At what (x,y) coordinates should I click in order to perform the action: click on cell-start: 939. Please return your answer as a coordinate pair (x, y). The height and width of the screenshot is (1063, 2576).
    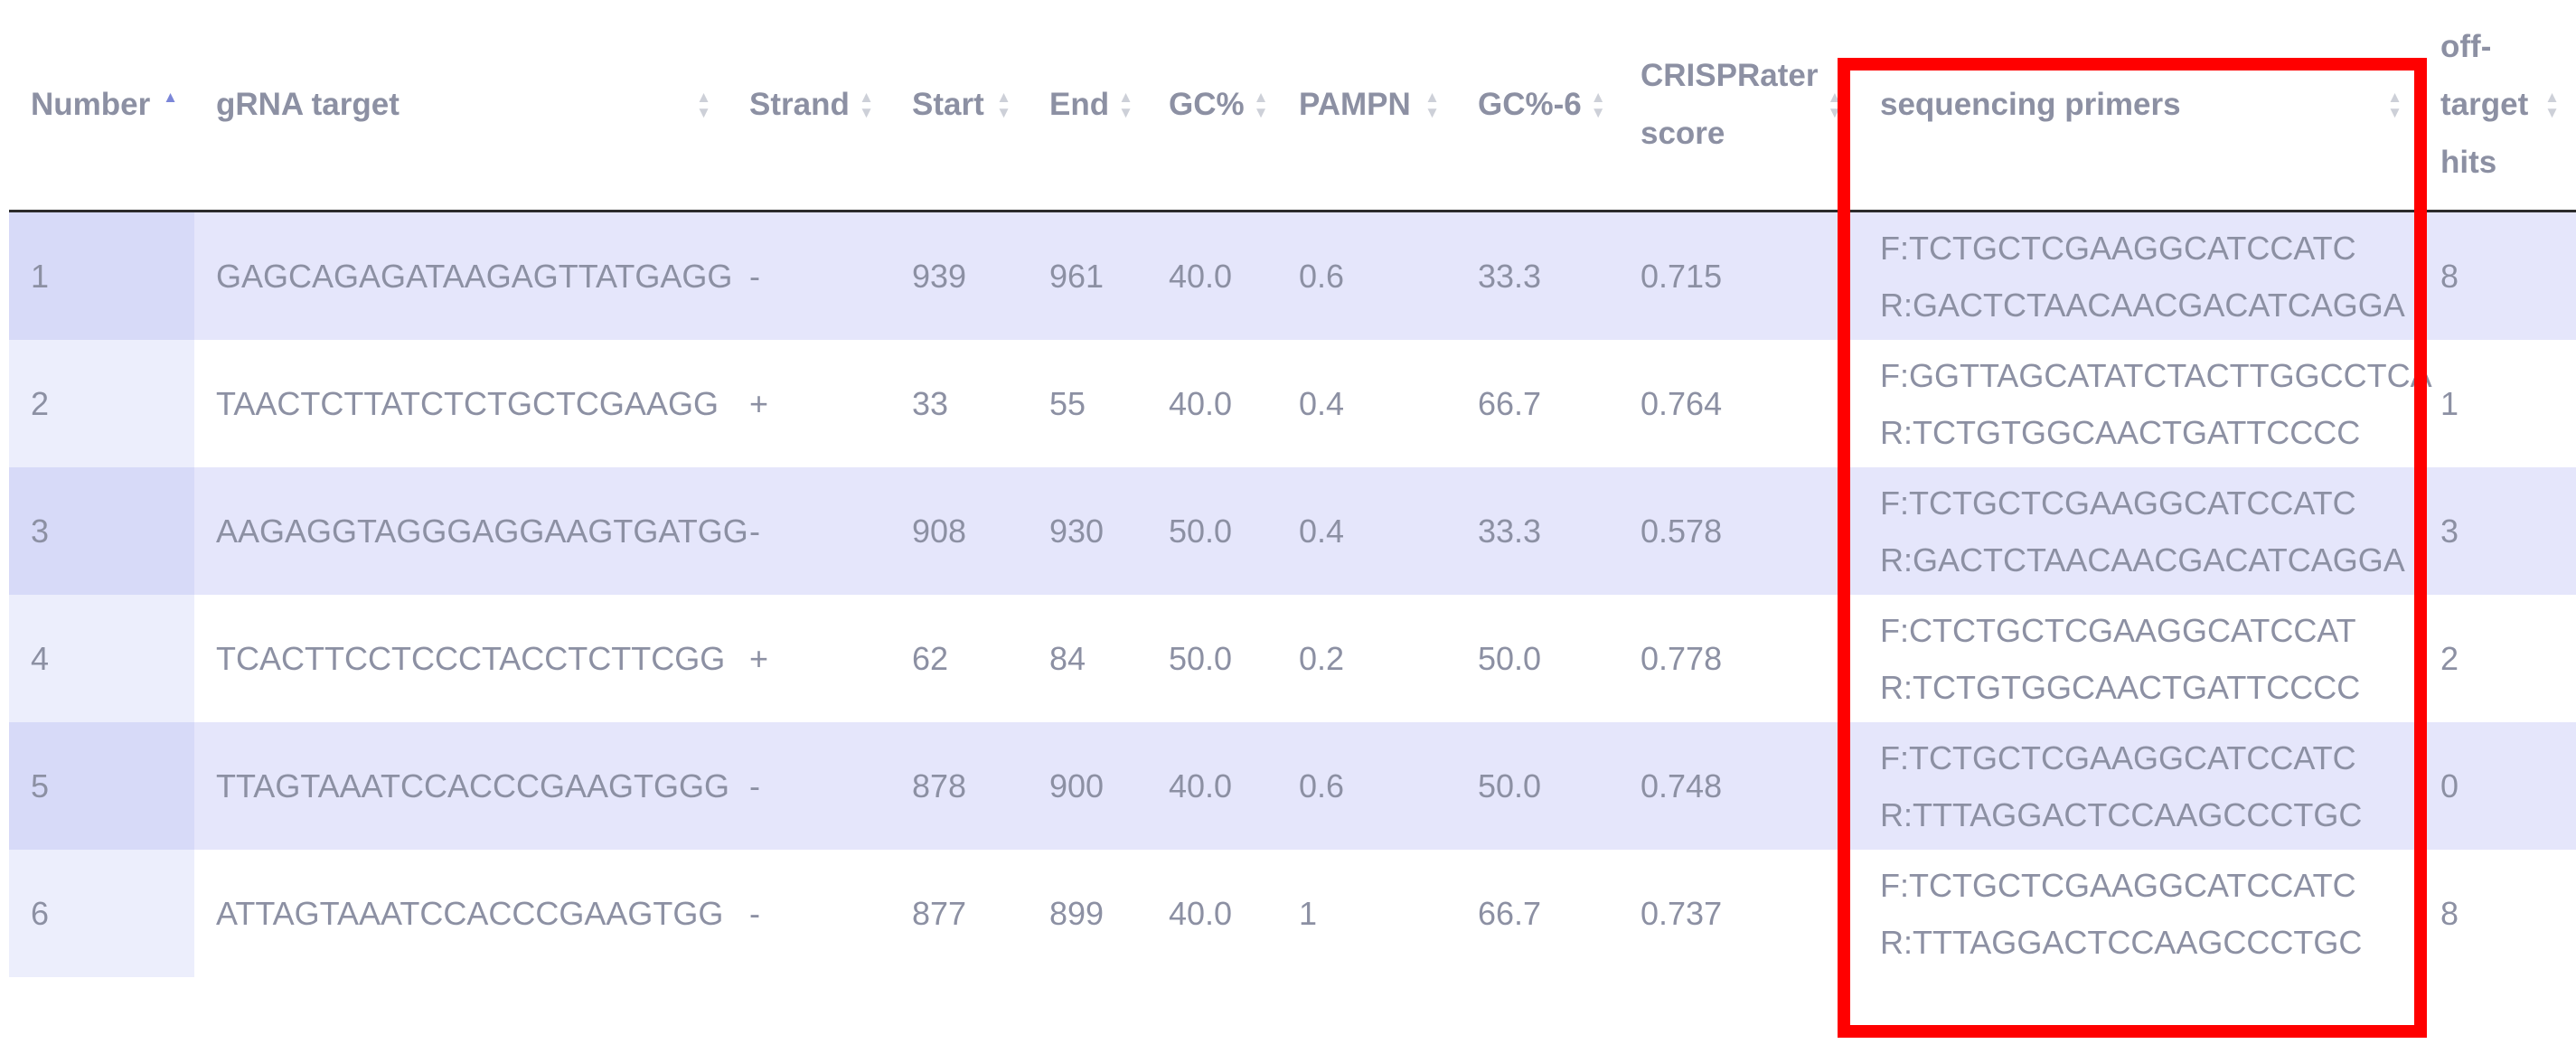
    Looking at the image, I should click on (959, 275).